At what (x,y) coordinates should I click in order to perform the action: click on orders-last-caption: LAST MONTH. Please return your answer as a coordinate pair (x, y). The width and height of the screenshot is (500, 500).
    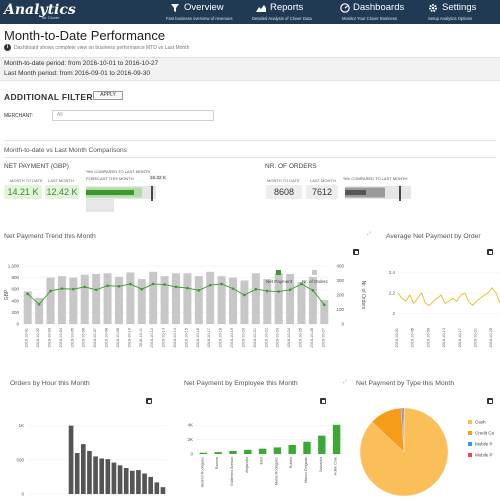
    Looking at the image, I should click on (323, 180).